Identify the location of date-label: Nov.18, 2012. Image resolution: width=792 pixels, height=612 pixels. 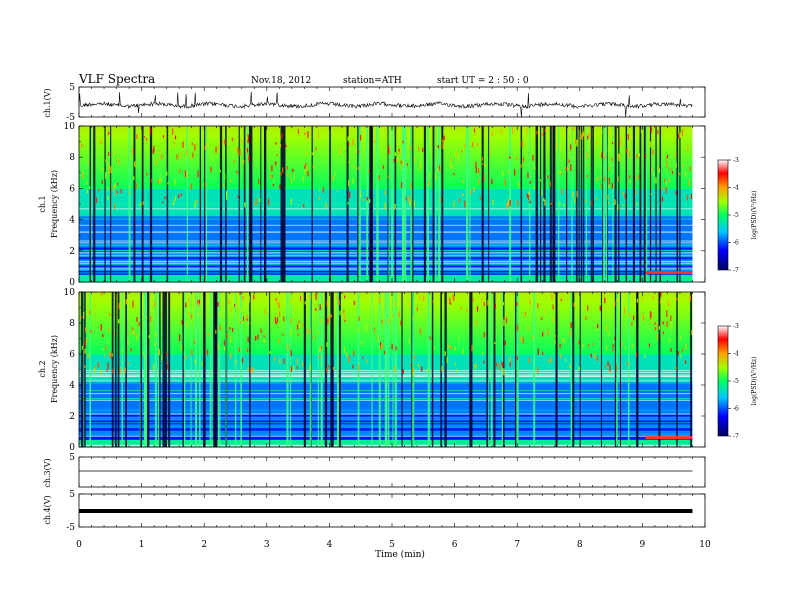
(281, 81).